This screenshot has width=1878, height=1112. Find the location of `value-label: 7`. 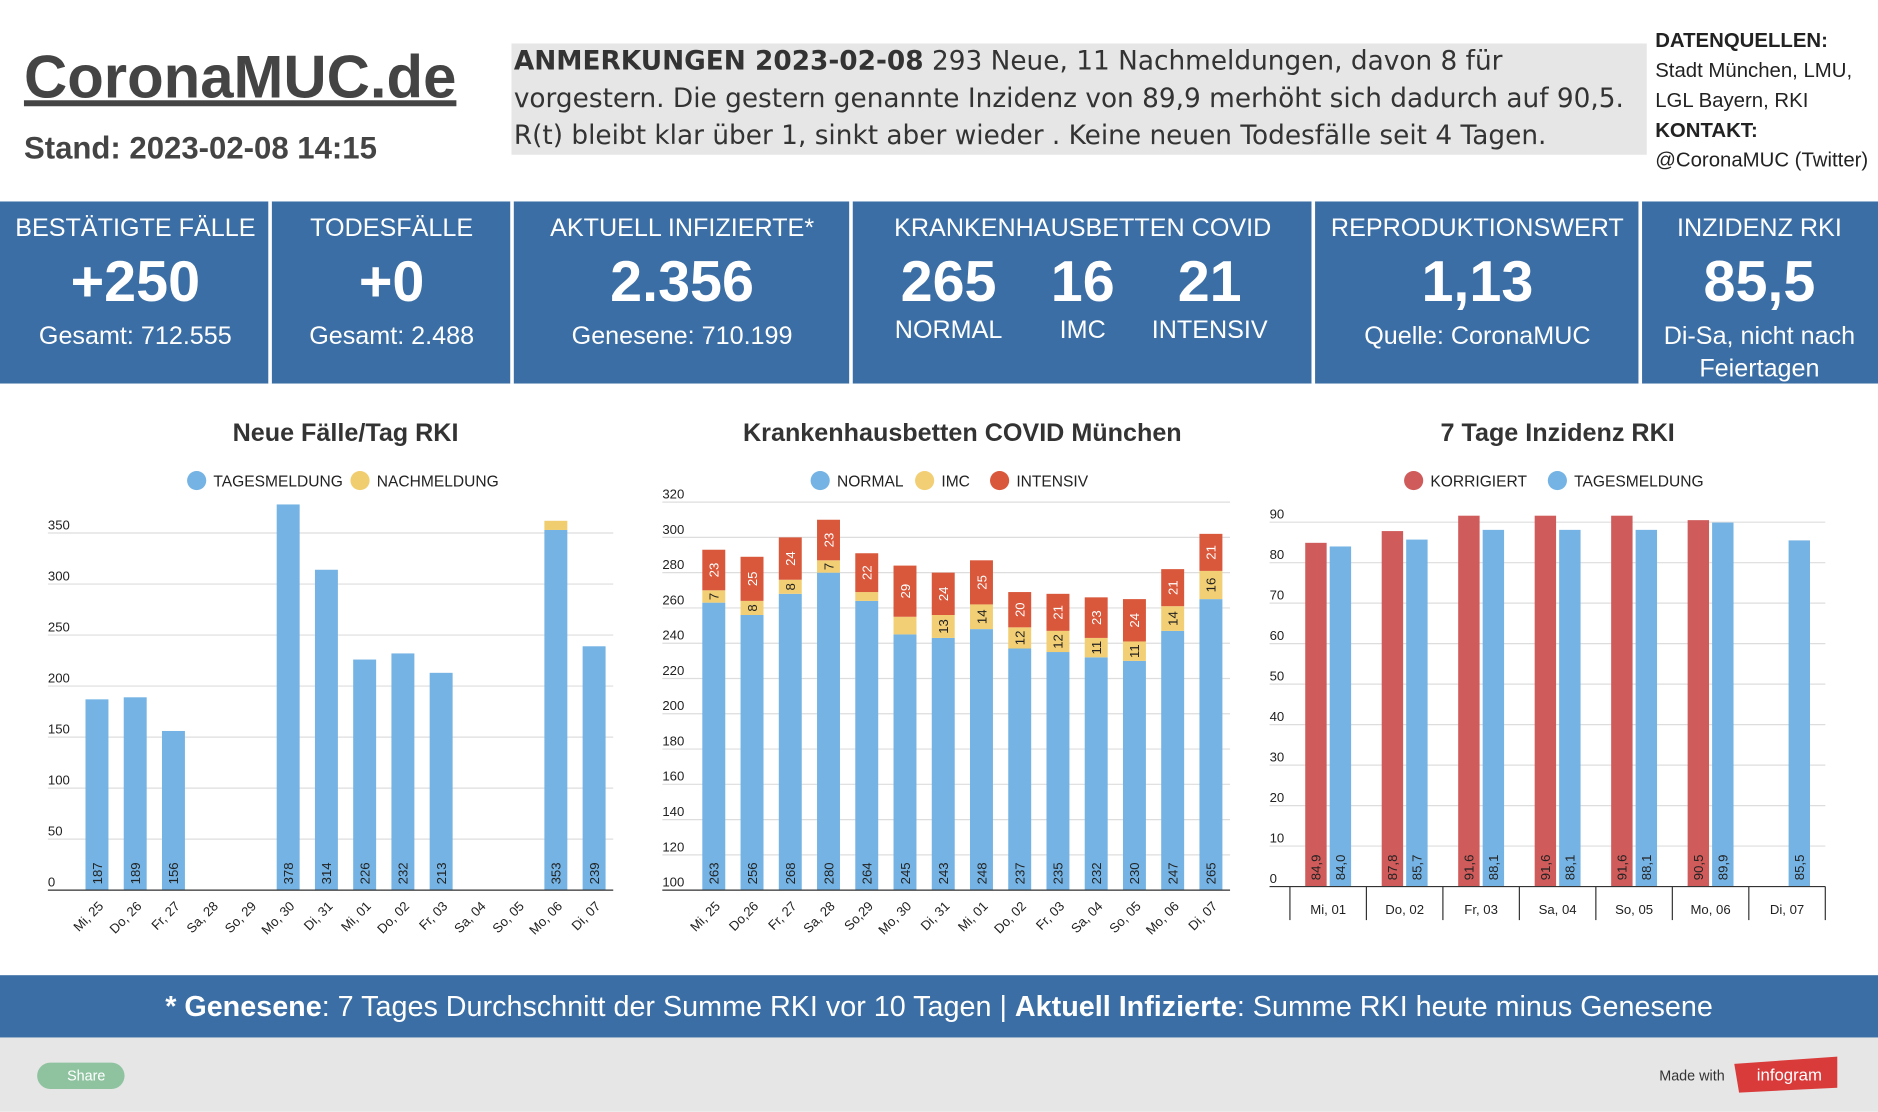

value-label: 7 is located at coordinates (828, 566).